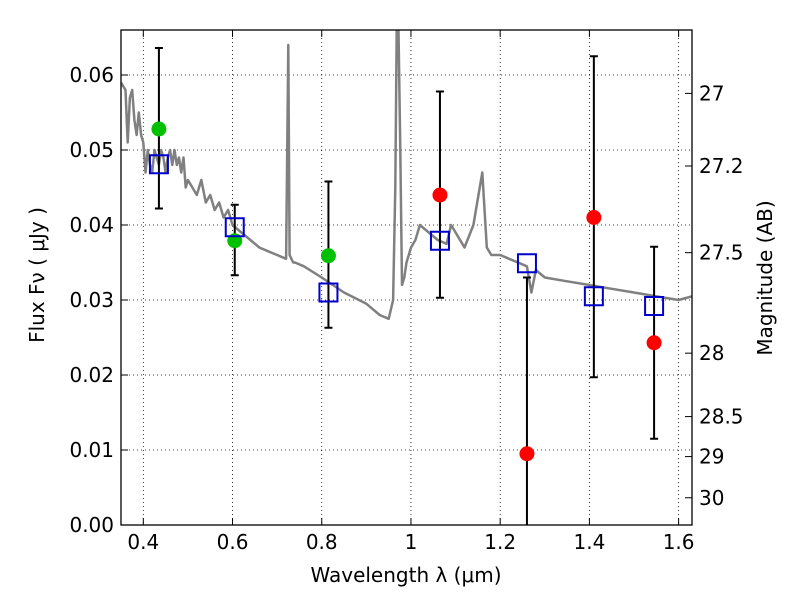 This screenshot has height=600, width=800. I want to click on y-tick-label: 0.01, so click(91, 450).